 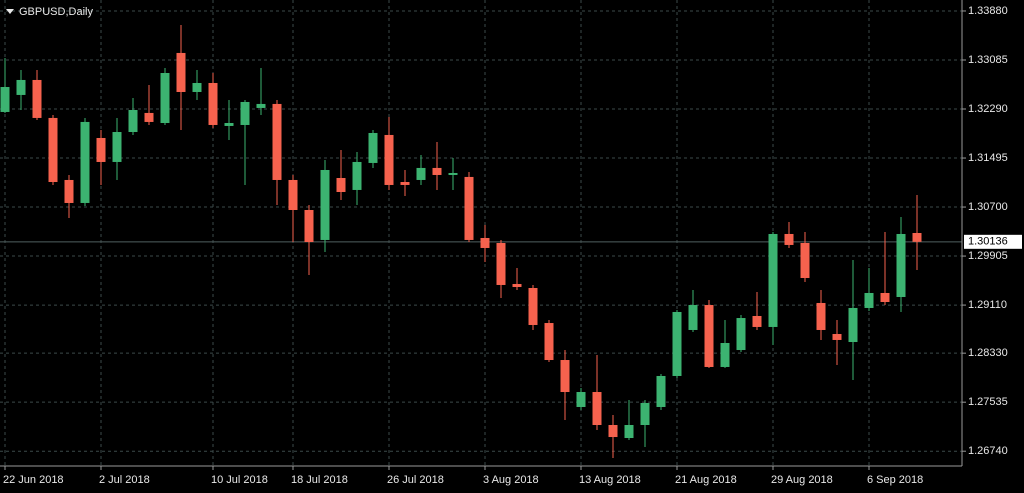 I want to click on y-tick-label: 1.30700, so click(x=988, y=207).